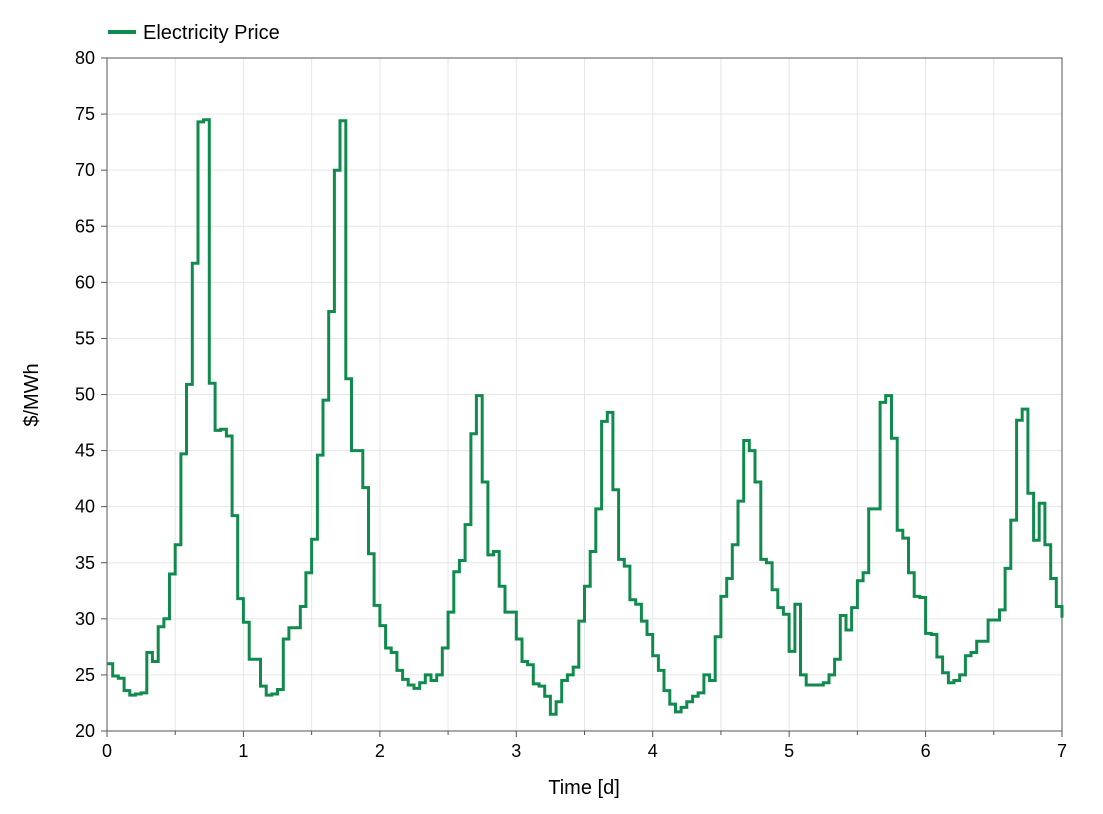 This screenshot has width=1103, height=814. What do you see at coordinates (584, 788) in the screenshot?
I see `x-axis-title: Time [d]` at bounding box center [584, 788].